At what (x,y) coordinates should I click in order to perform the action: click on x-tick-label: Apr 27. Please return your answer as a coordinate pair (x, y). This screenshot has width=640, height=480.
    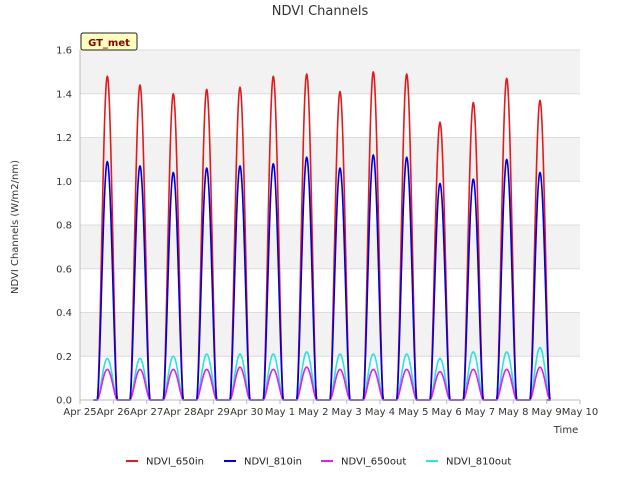
    Looking at the image, I should click on (146, 412).